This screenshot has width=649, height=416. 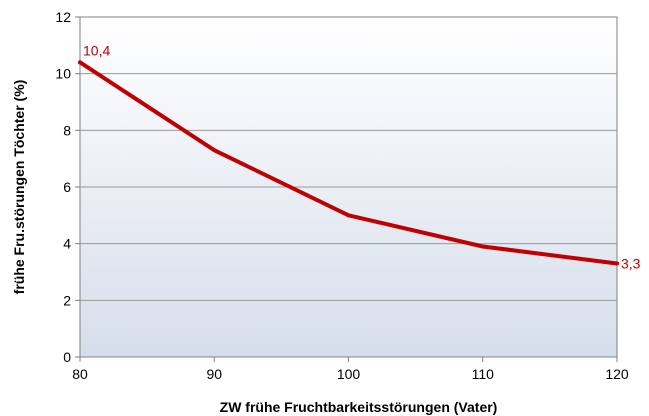 What do you see at coordinates (631, 264) in the screenshot?
I see `data-label: 3,3` at bounding box center [631, 264].